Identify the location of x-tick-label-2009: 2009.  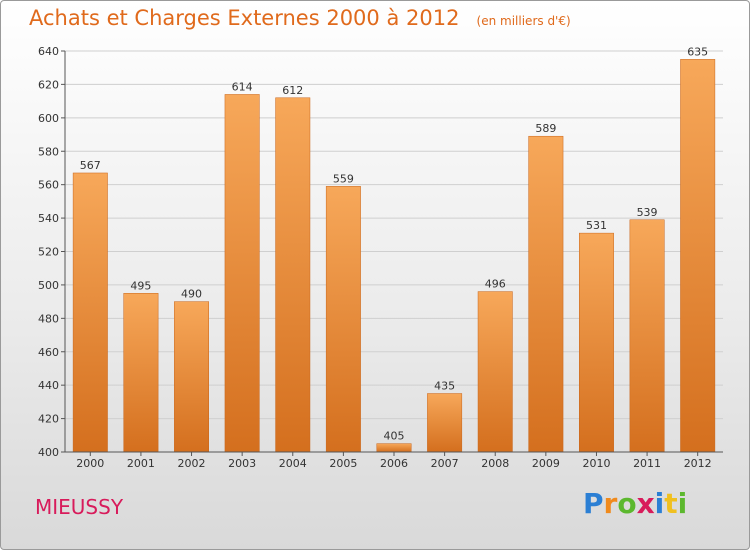
(546, 463).